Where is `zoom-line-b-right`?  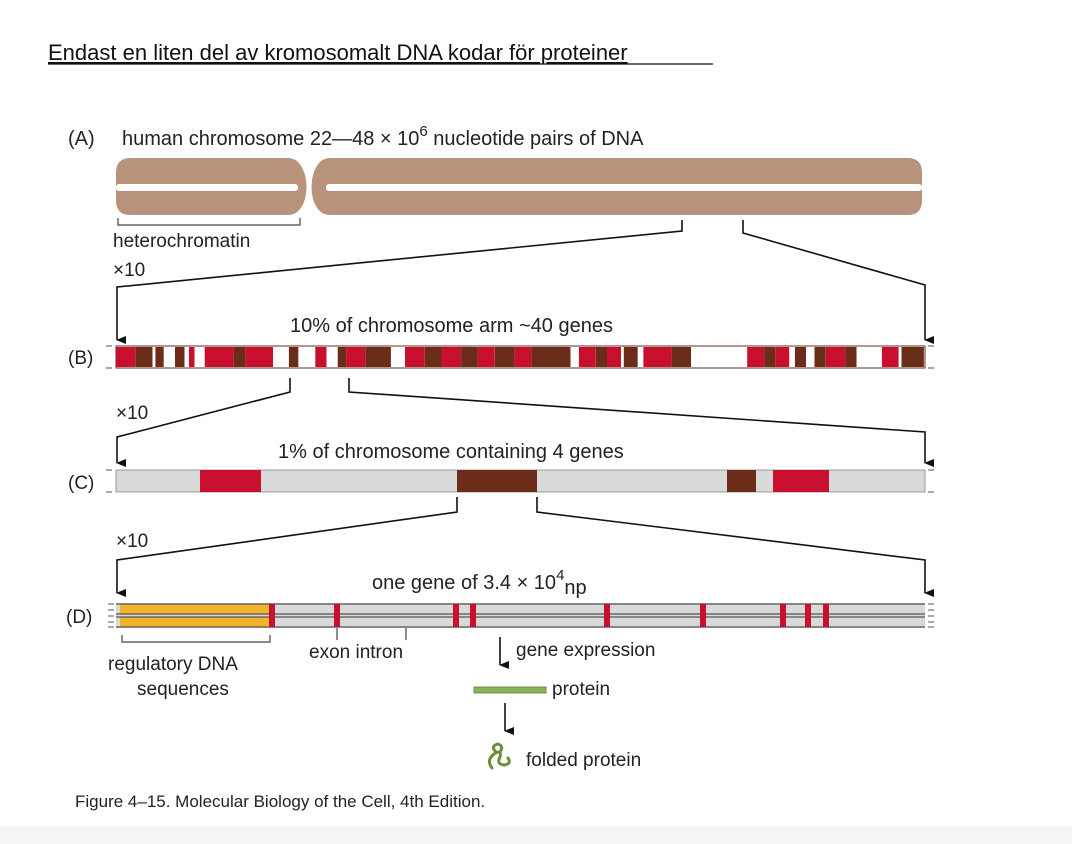
zoom-line-b-right is located at coordinates (641, 422).